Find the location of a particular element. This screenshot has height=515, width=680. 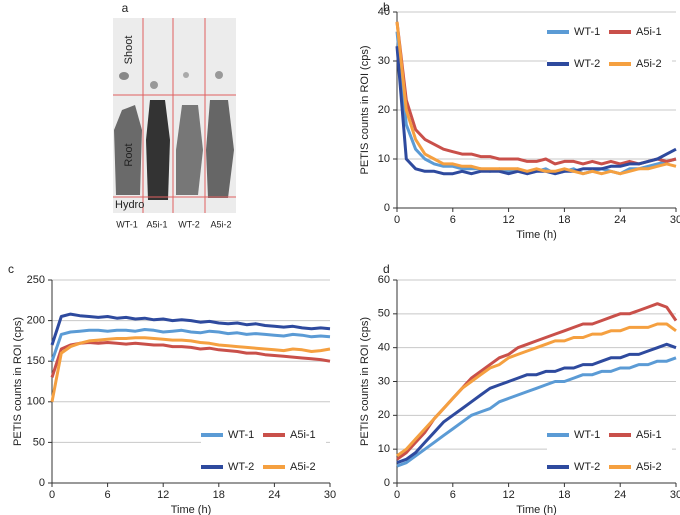

region-label: Root is located at coordinates (129, 154).